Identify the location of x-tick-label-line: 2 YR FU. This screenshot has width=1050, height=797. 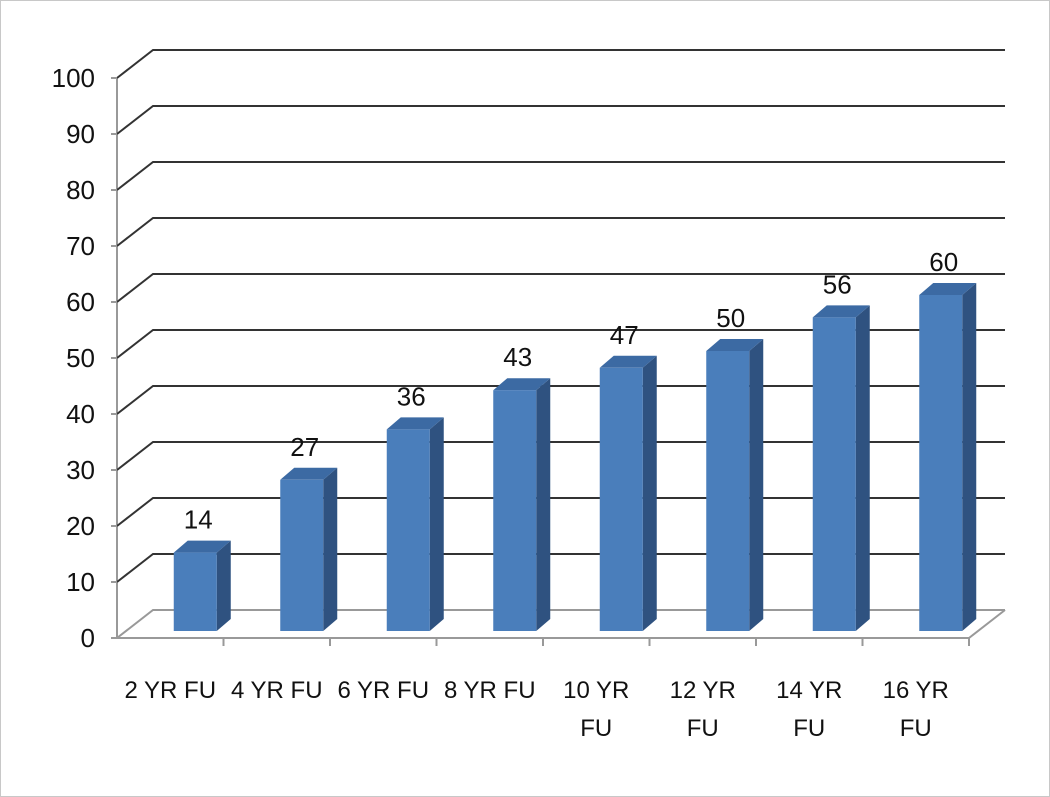
(170, 690).